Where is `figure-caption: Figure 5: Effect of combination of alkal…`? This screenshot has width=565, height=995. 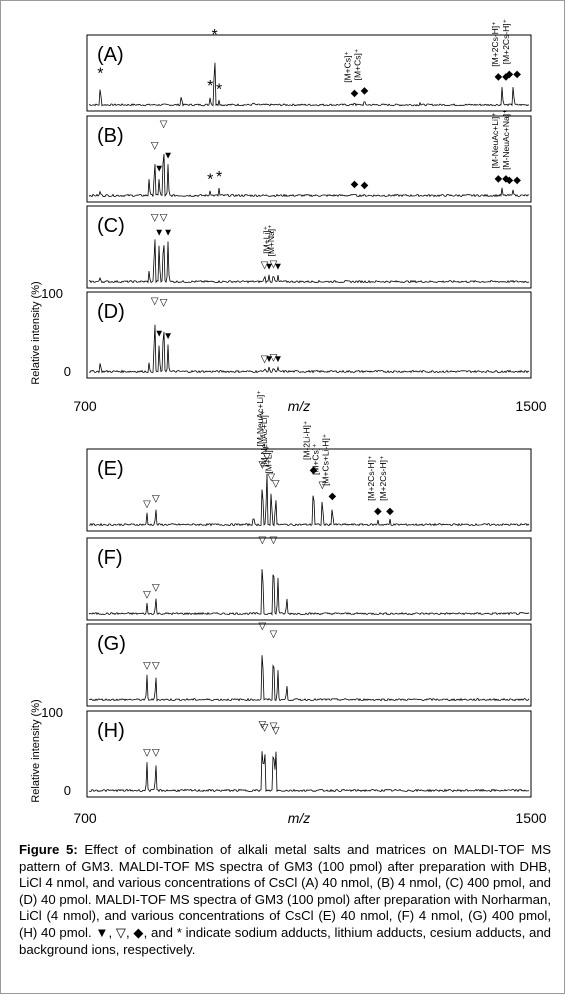
figure-caption: Figure 5: Effect of combination of alkal… is located at coordinates (285, 900).